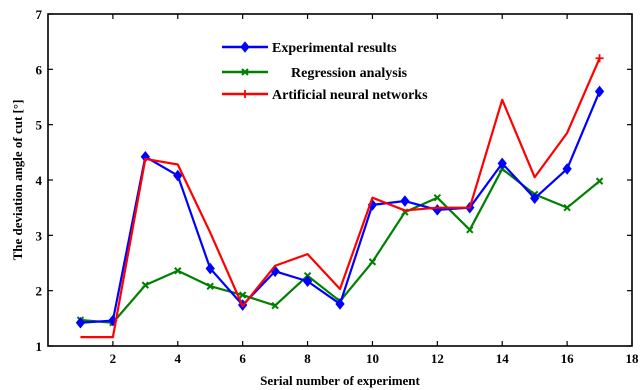  Describe the element at coordinates (349, 73) in the screenshot. I see `legend-label: Regression analysis` at that location.